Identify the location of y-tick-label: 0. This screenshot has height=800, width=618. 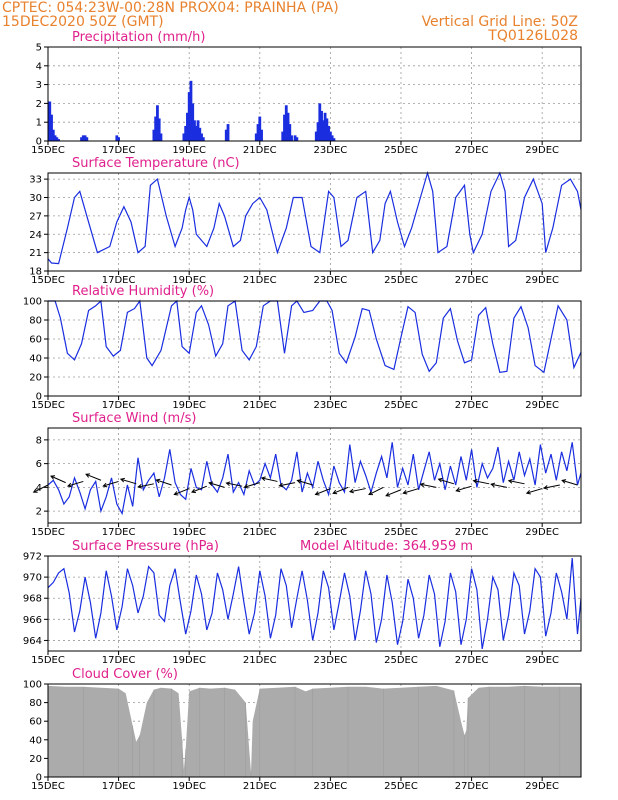
(39, 142).